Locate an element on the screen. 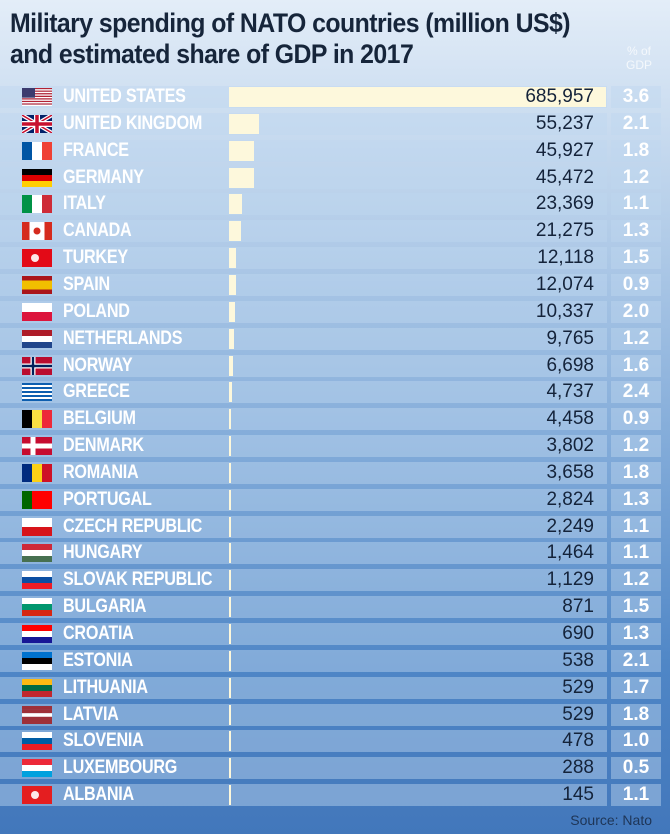  country-label: CROATIA is located at coordinates (98, 633).